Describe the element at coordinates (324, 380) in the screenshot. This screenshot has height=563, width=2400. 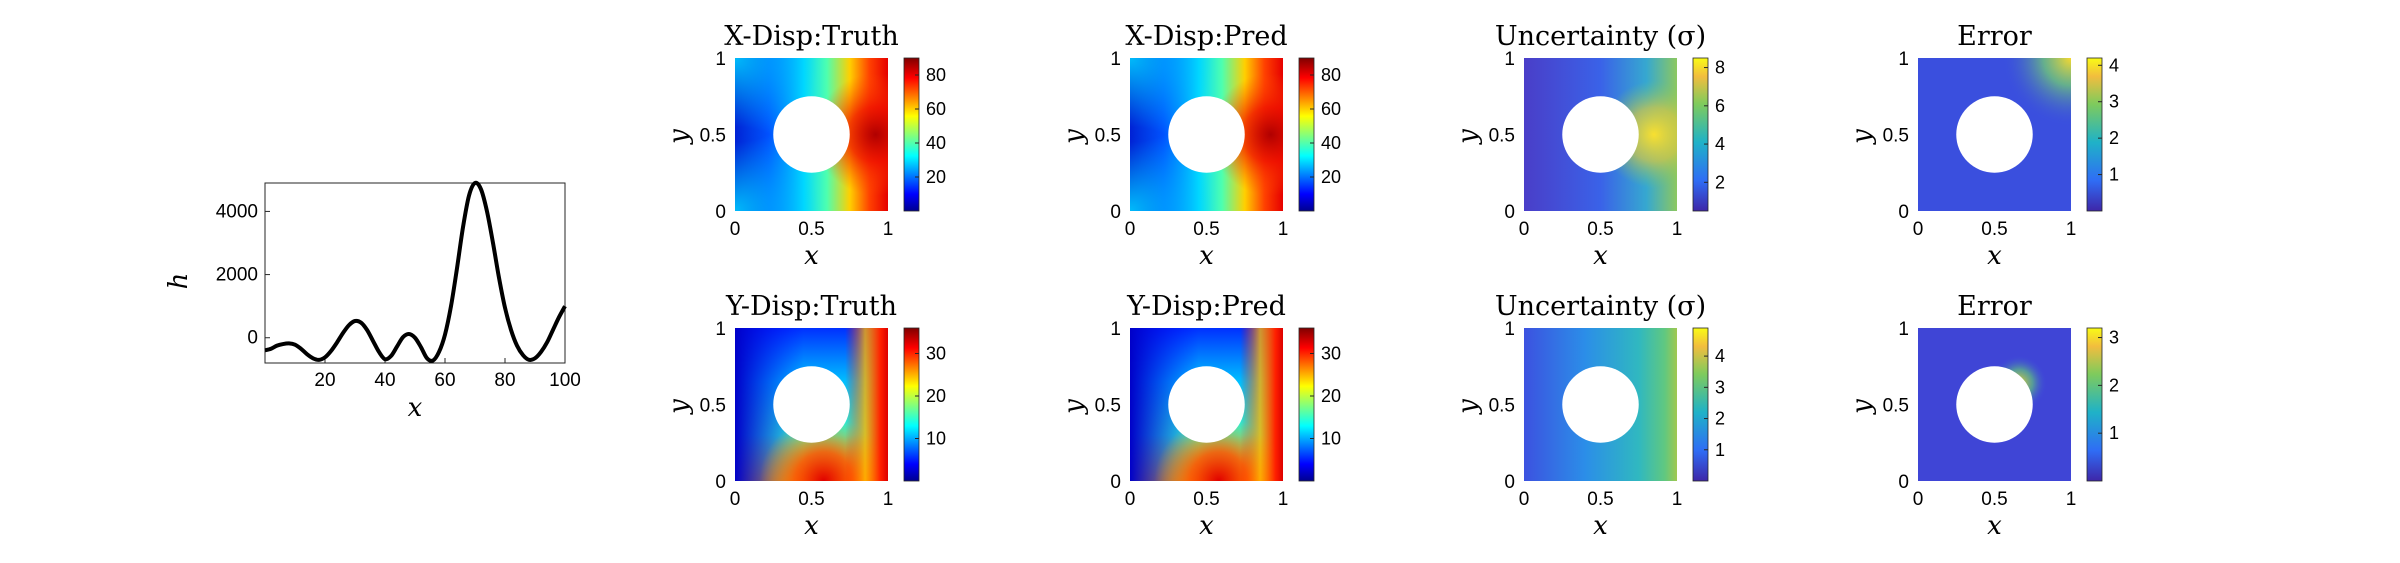
I see `x-tick-label: 20` at that location.